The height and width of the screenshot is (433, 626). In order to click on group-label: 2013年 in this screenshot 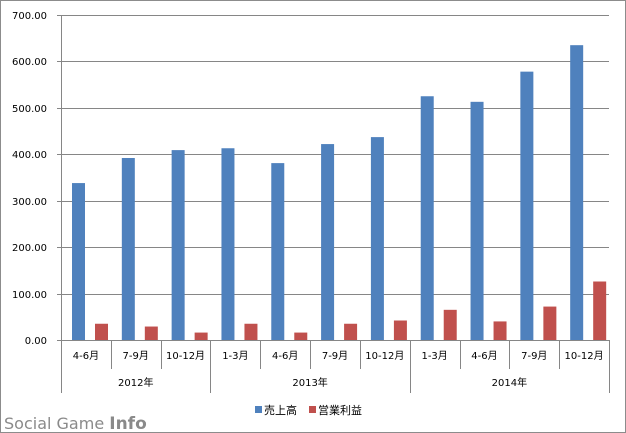, I will do `click(309, 382)`.